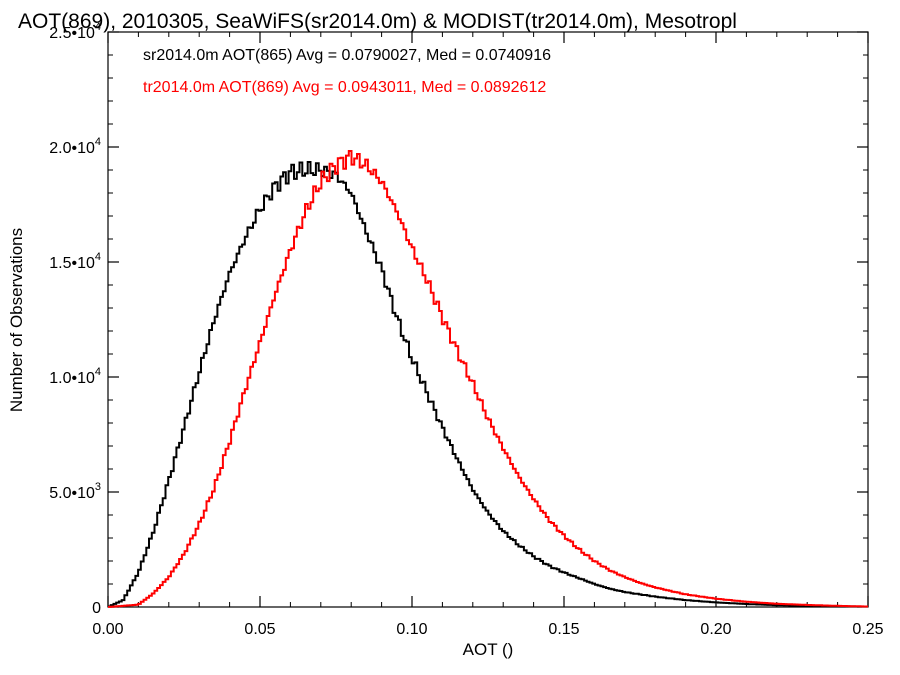 The image size is (900, 675). Describe the element at coordinates (72, 493) in the screenshot. I see `y-tick-mantissa: 5.0•10` at that location.